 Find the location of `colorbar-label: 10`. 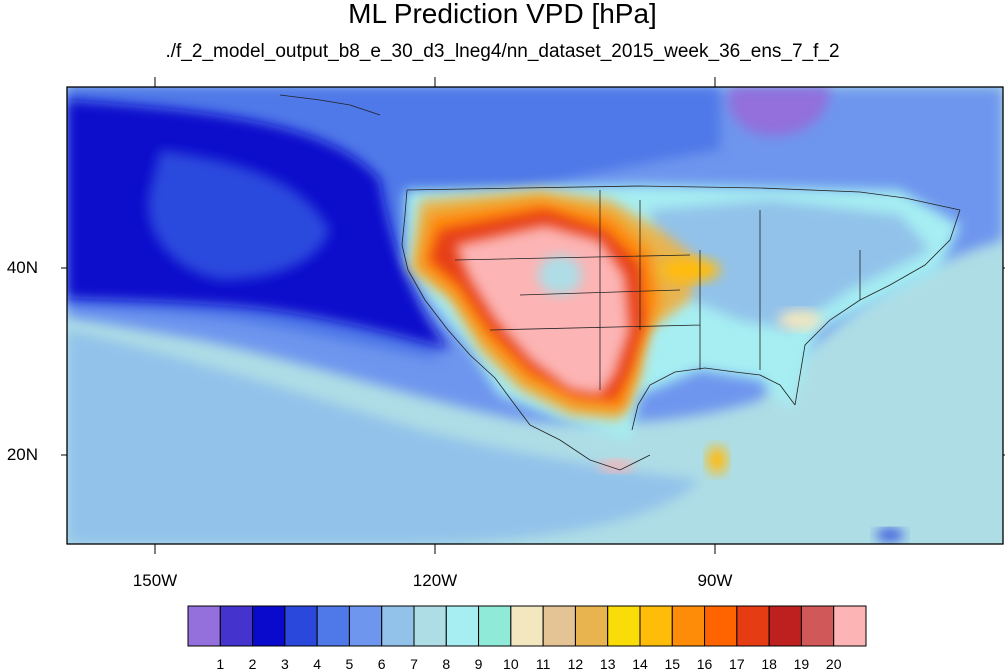

colorbar-label: 10 is located at coordinates (511, 664).